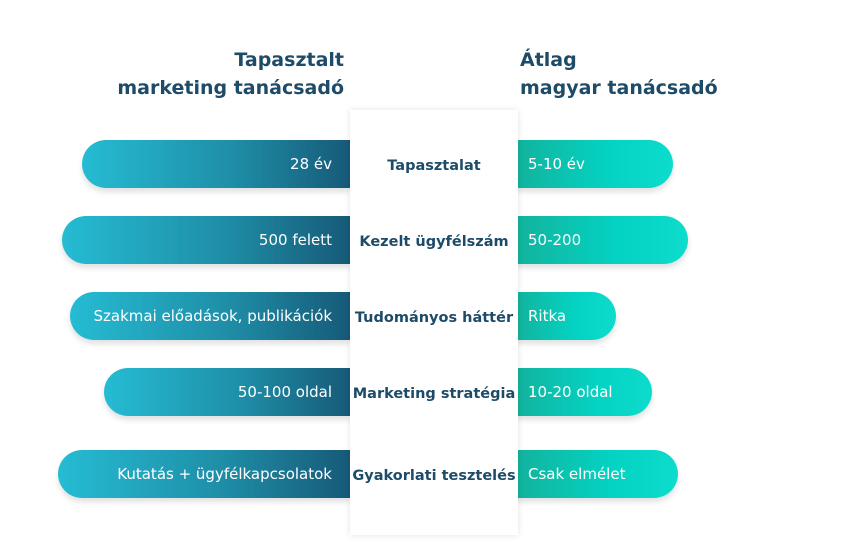 Image resolution: width=864 pixels, height=543 pixels. I want to click on right-bar-clients: 50-200, so click(602, 240).